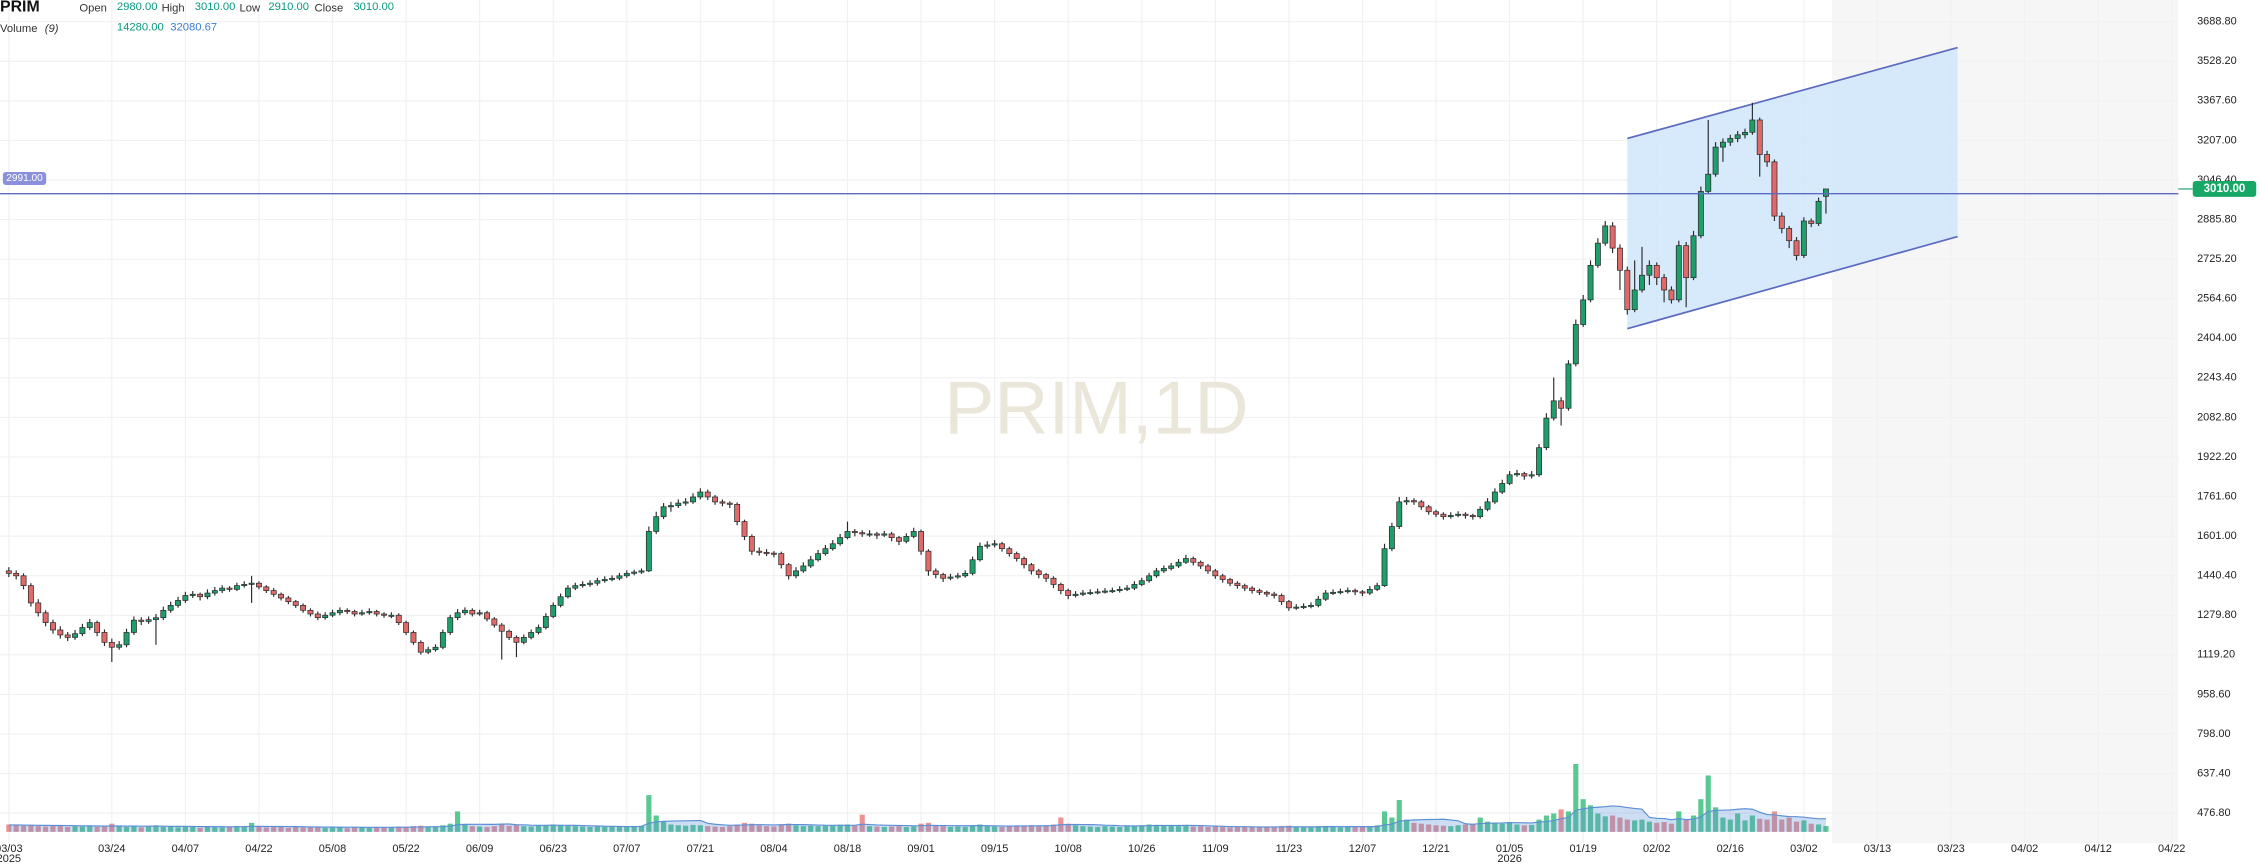 The width and height of the screenshot is (2262, 865). I want to click on y-tick-label: 958.60, so click(2214, 694).